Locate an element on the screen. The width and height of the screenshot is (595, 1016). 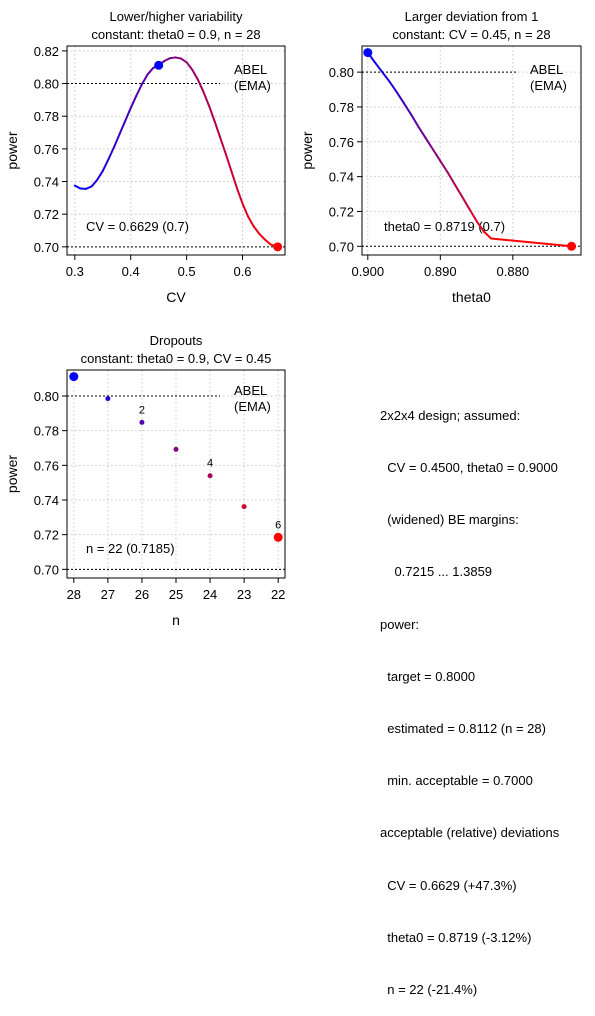
chart-title: Larger deviation from 1 is located at coordinates (472, 16).